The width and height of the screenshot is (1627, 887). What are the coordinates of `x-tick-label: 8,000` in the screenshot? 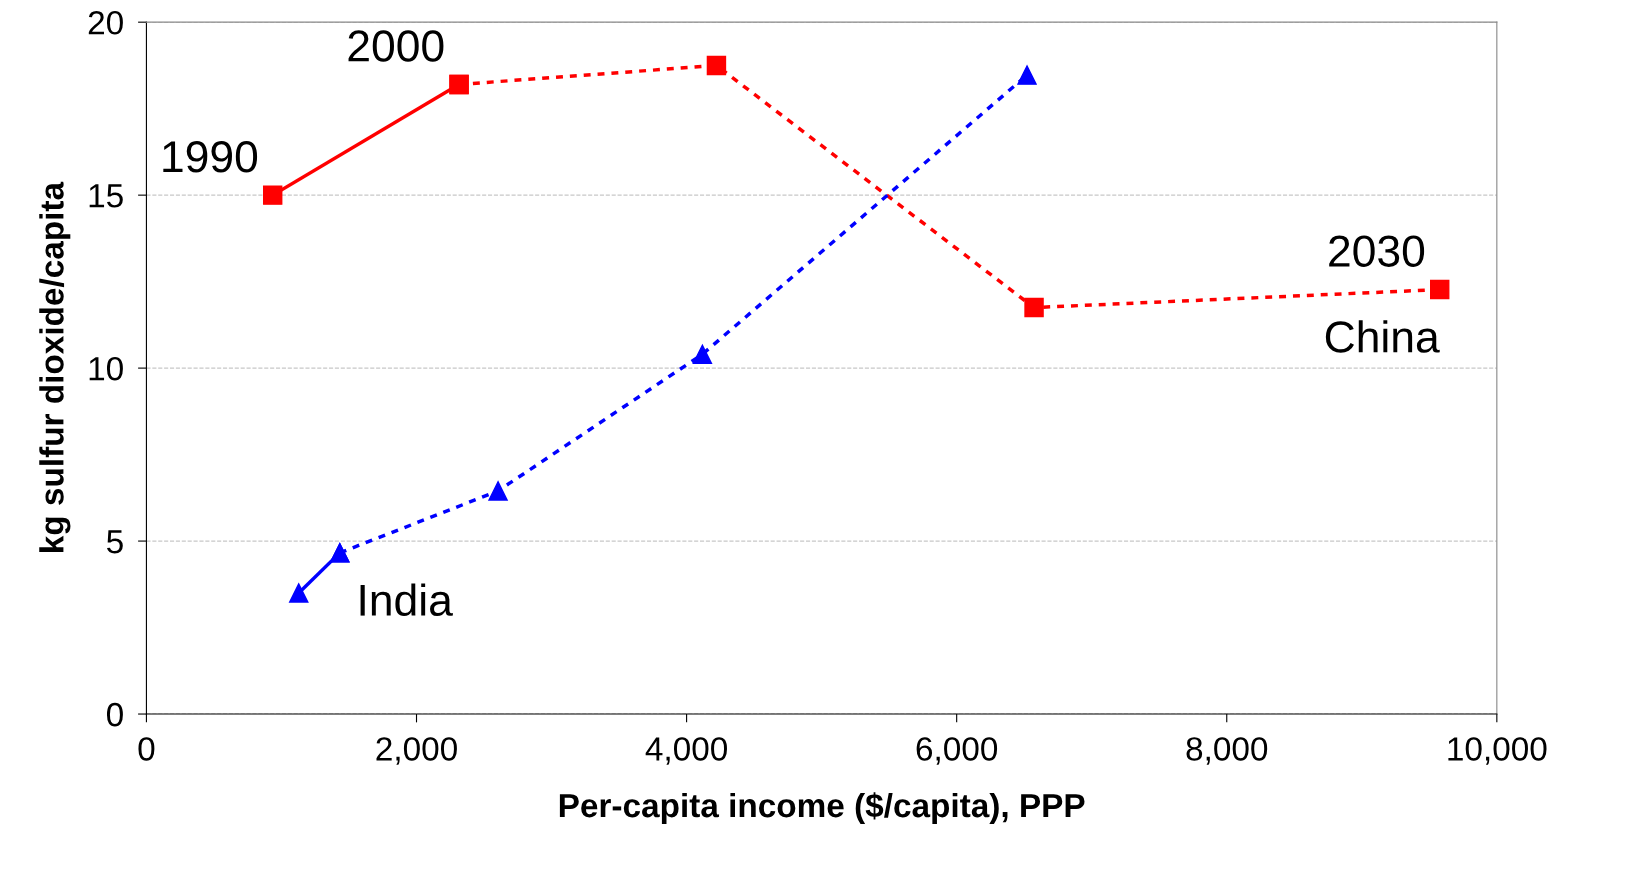 It's located at (1227, 751).